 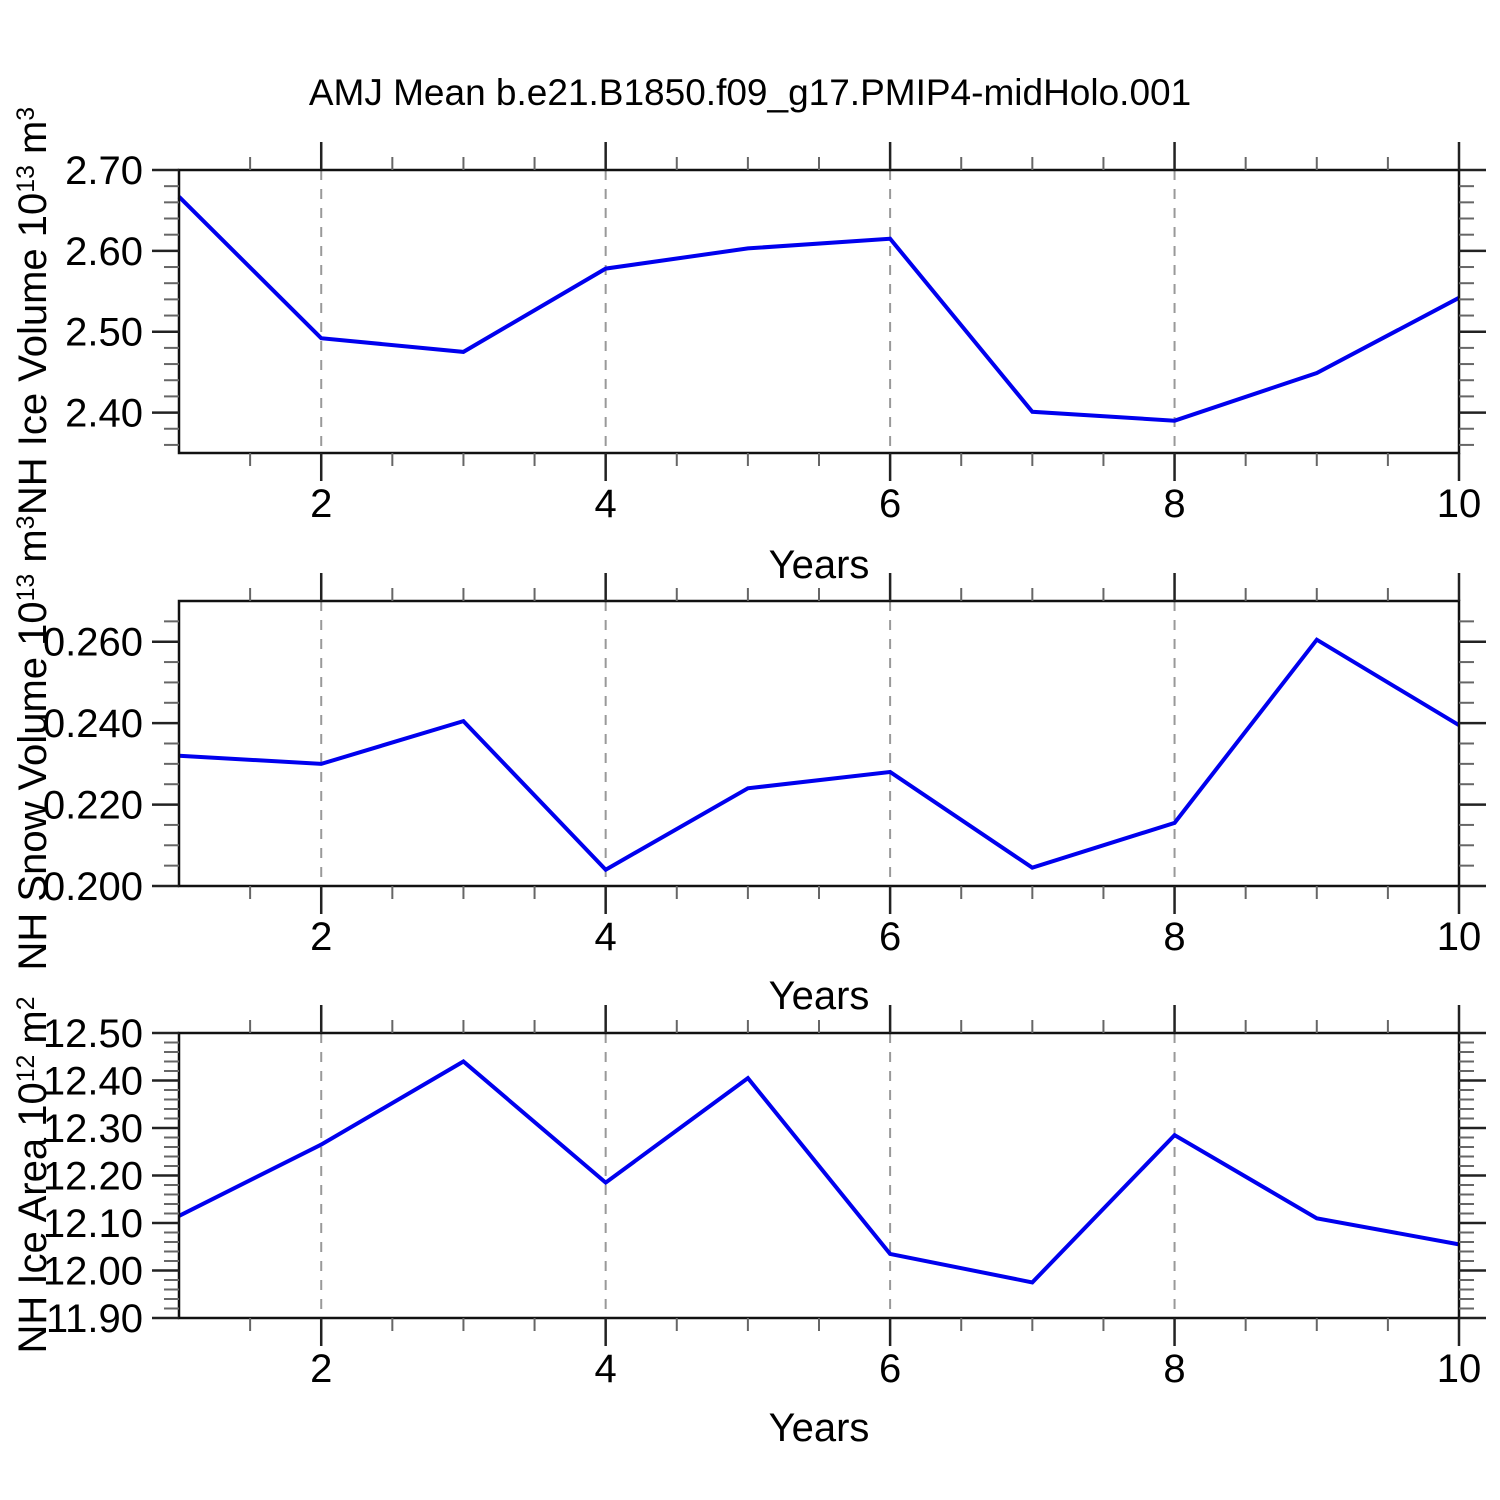 What do you see at coordinates (819, 755) in the screenshot?
I see `series-line-nh-snow-volume` at bounding box center [819, 755].